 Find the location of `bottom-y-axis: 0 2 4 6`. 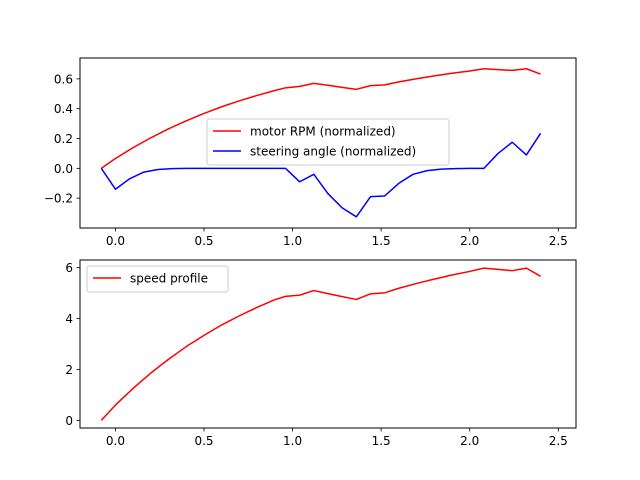

bottom-y-axis: 0 2 4 6 is located at coordinates (72, 344).